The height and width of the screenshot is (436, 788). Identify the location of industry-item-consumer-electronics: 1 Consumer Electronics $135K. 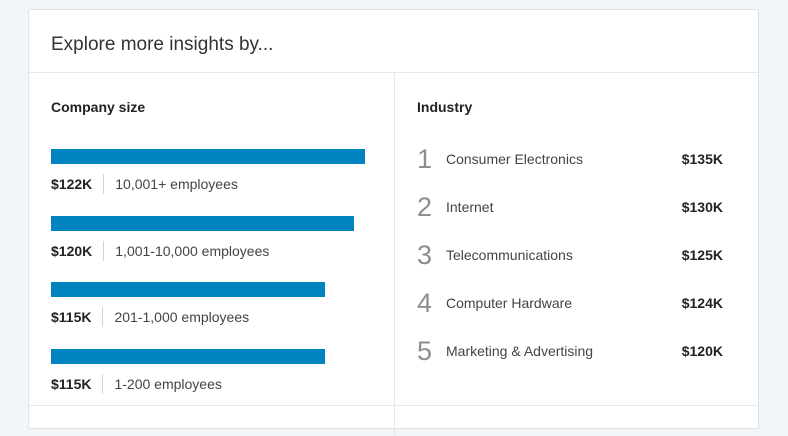
(572, 159).